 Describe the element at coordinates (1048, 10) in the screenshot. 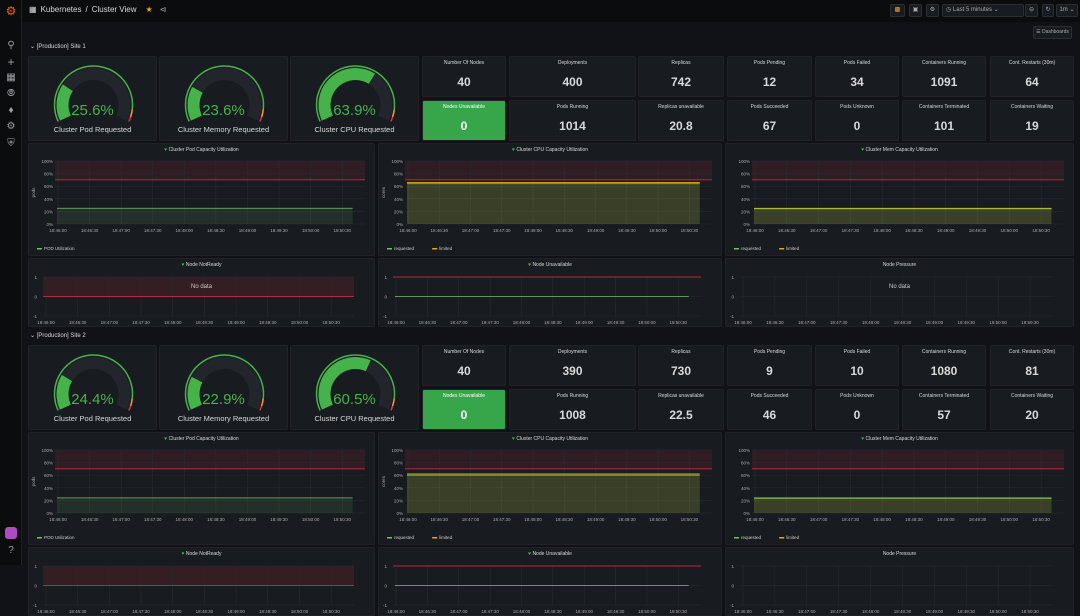

I see `refresh-icon: ↻` at that location.